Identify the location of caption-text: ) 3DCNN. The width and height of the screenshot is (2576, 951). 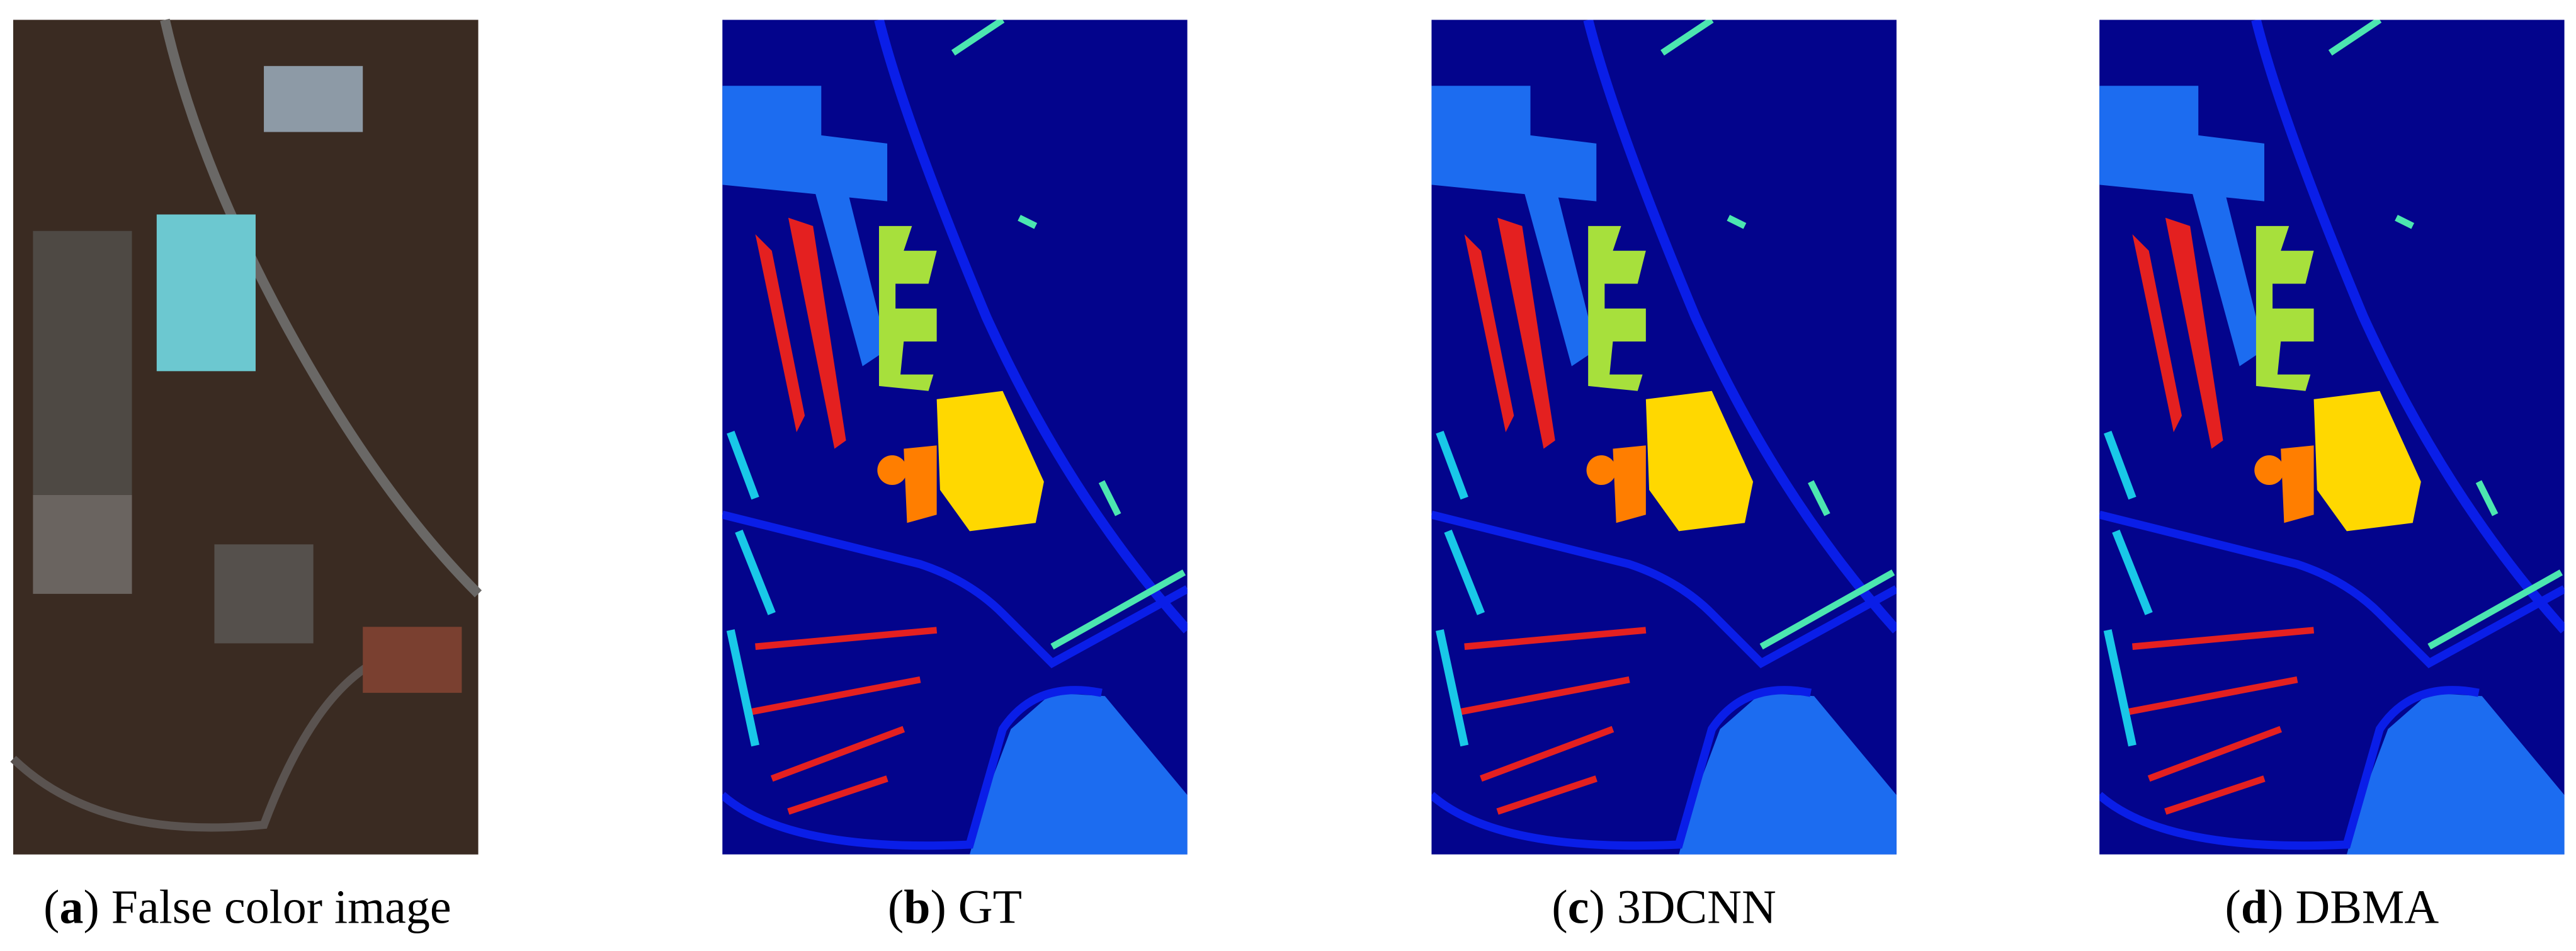
(1682, 907).